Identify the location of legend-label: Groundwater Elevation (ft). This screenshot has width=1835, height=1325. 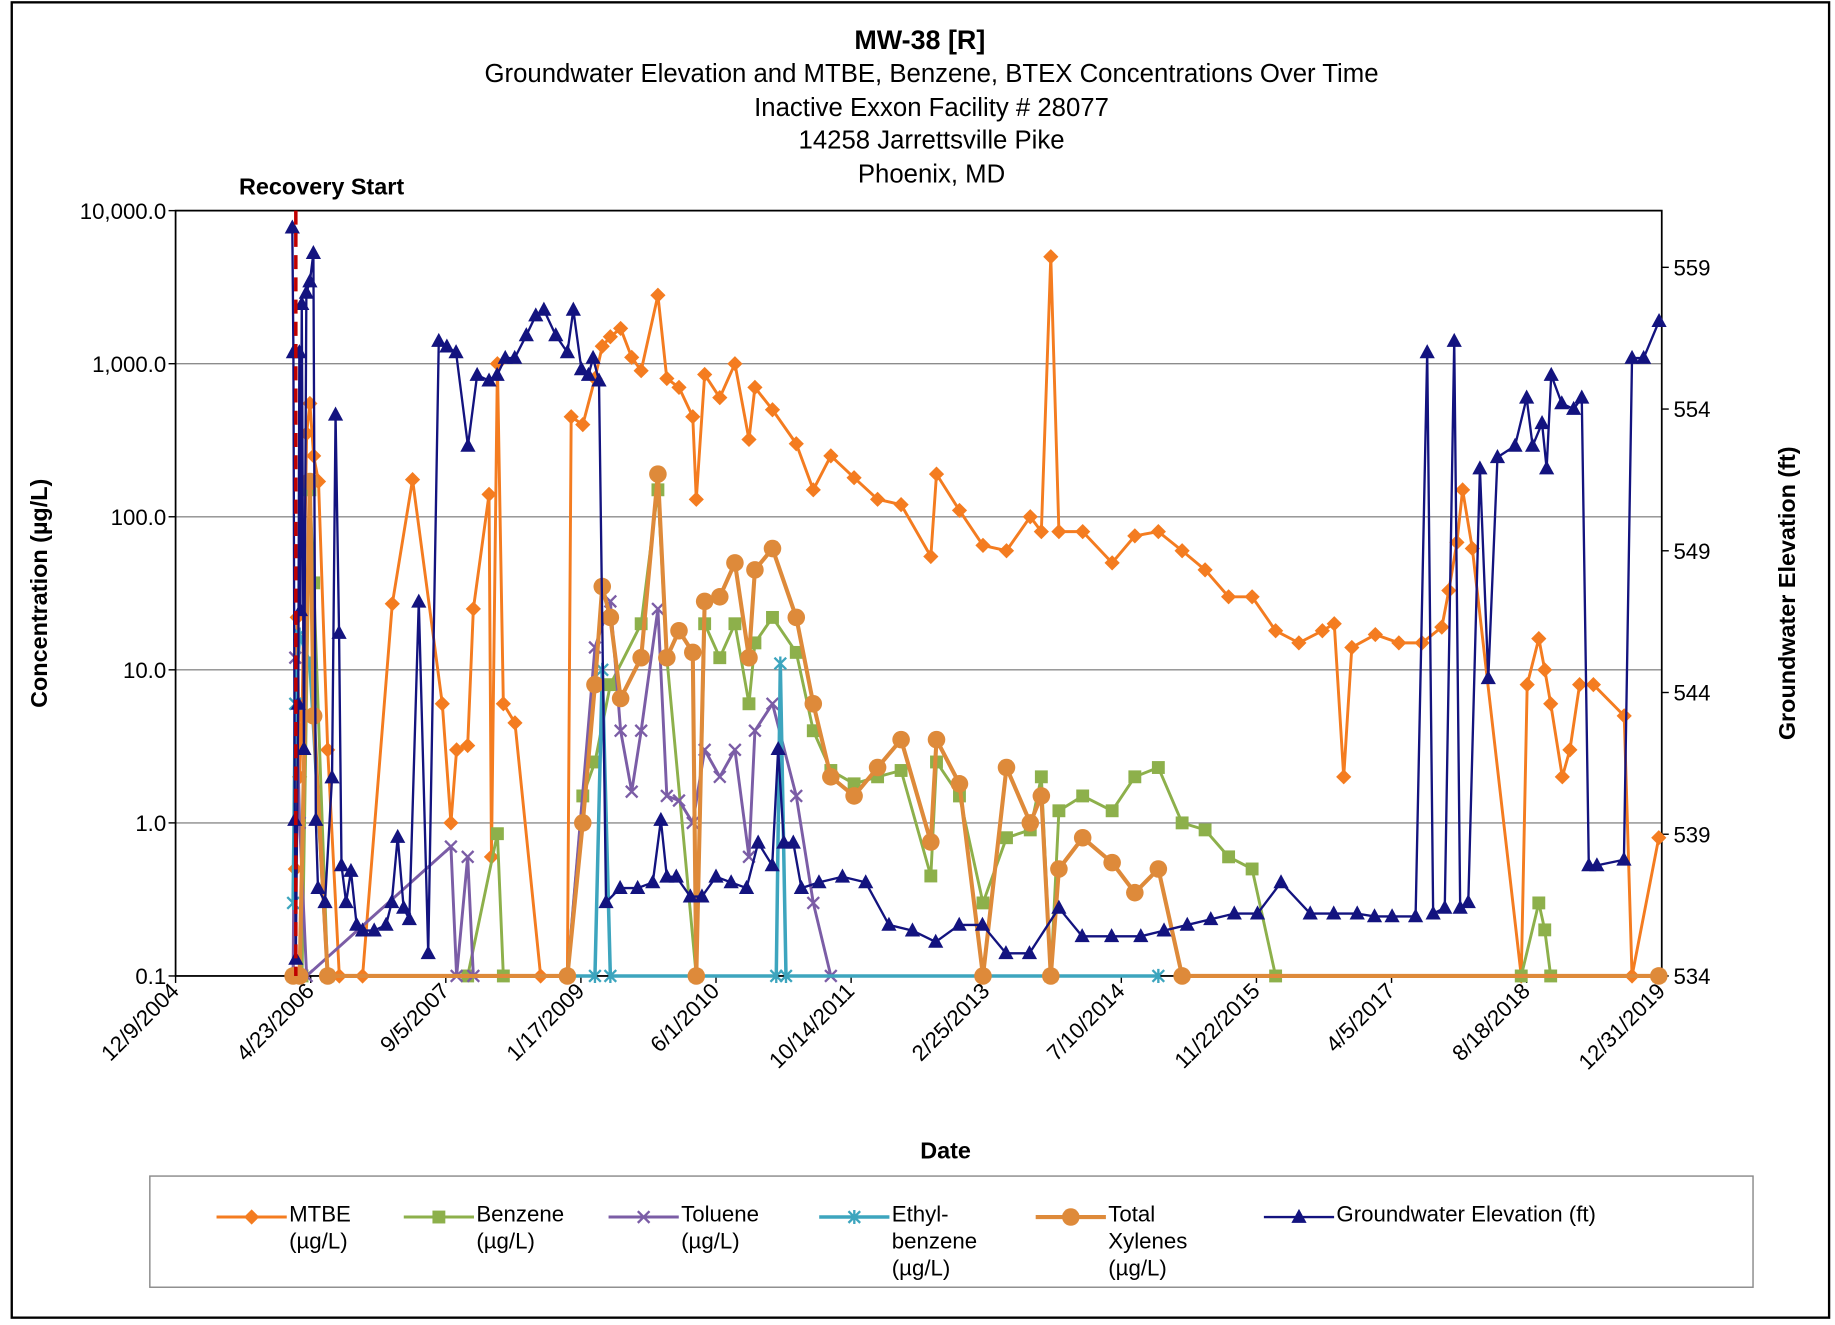
(1466, 1215).